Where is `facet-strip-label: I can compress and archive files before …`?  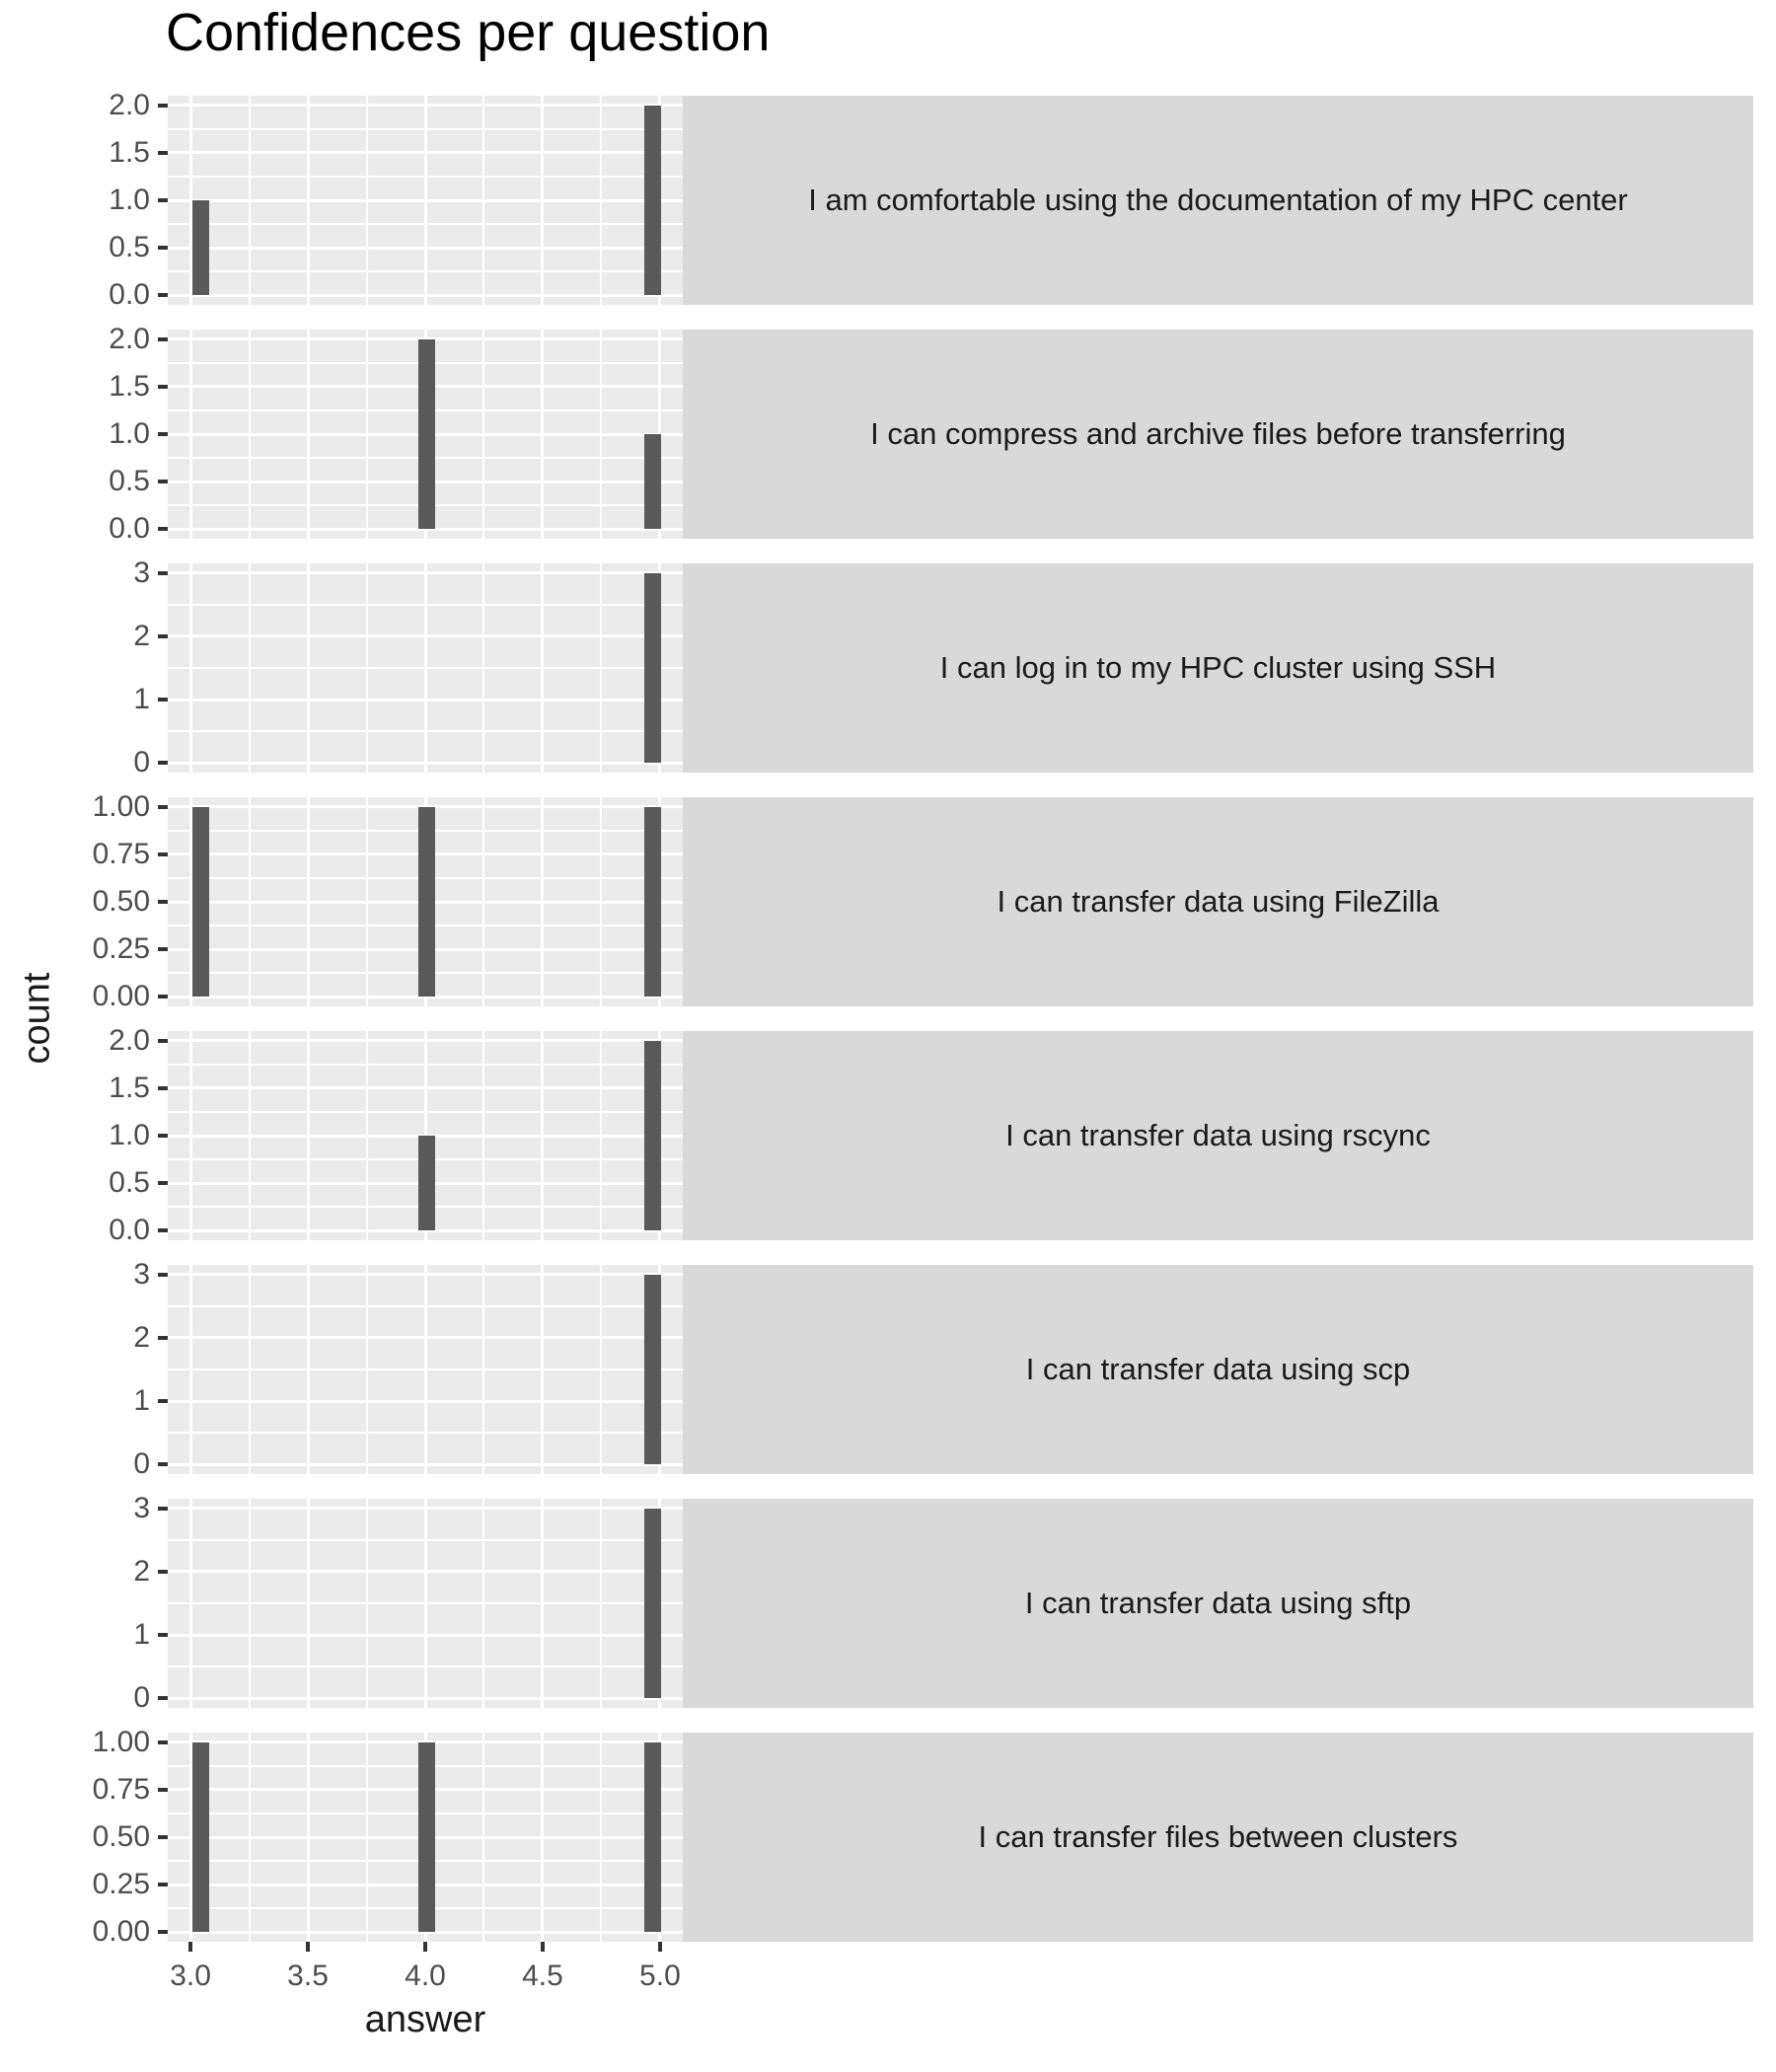 facet-strip-label: I can compress and archive files before … is located at coordinates (1218, 434).